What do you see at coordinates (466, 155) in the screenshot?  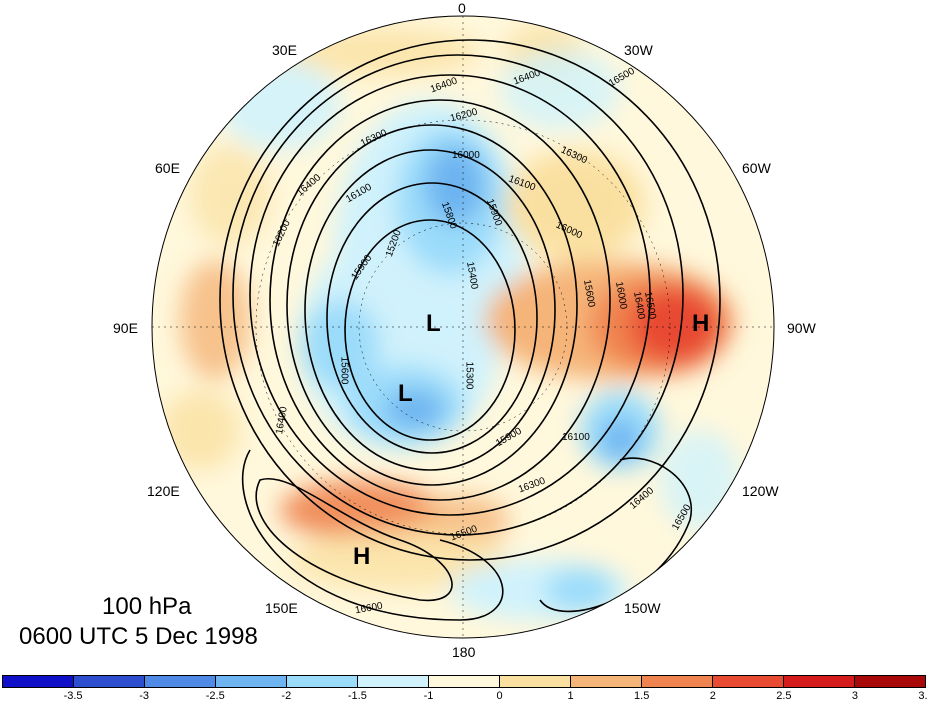 I see `contour-label: 16000` at bounding box center [466, 155].